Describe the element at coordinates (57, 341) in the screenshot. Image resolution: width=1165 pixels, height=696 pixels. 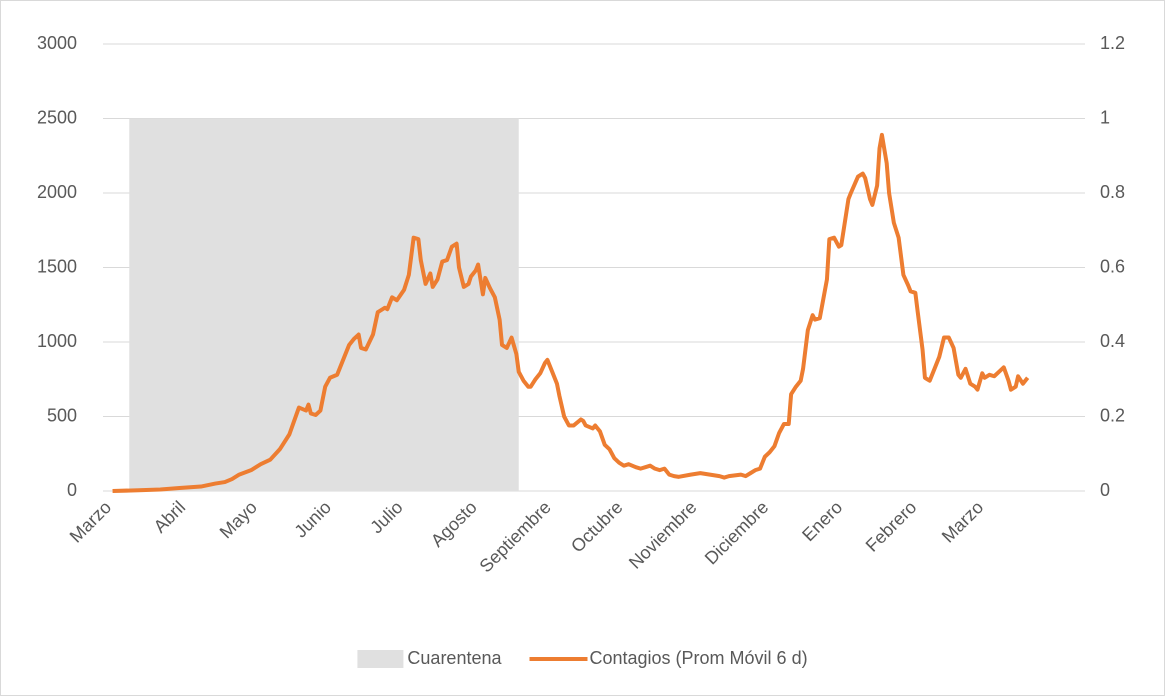
I see `y-tick-label: 1000` at that location.